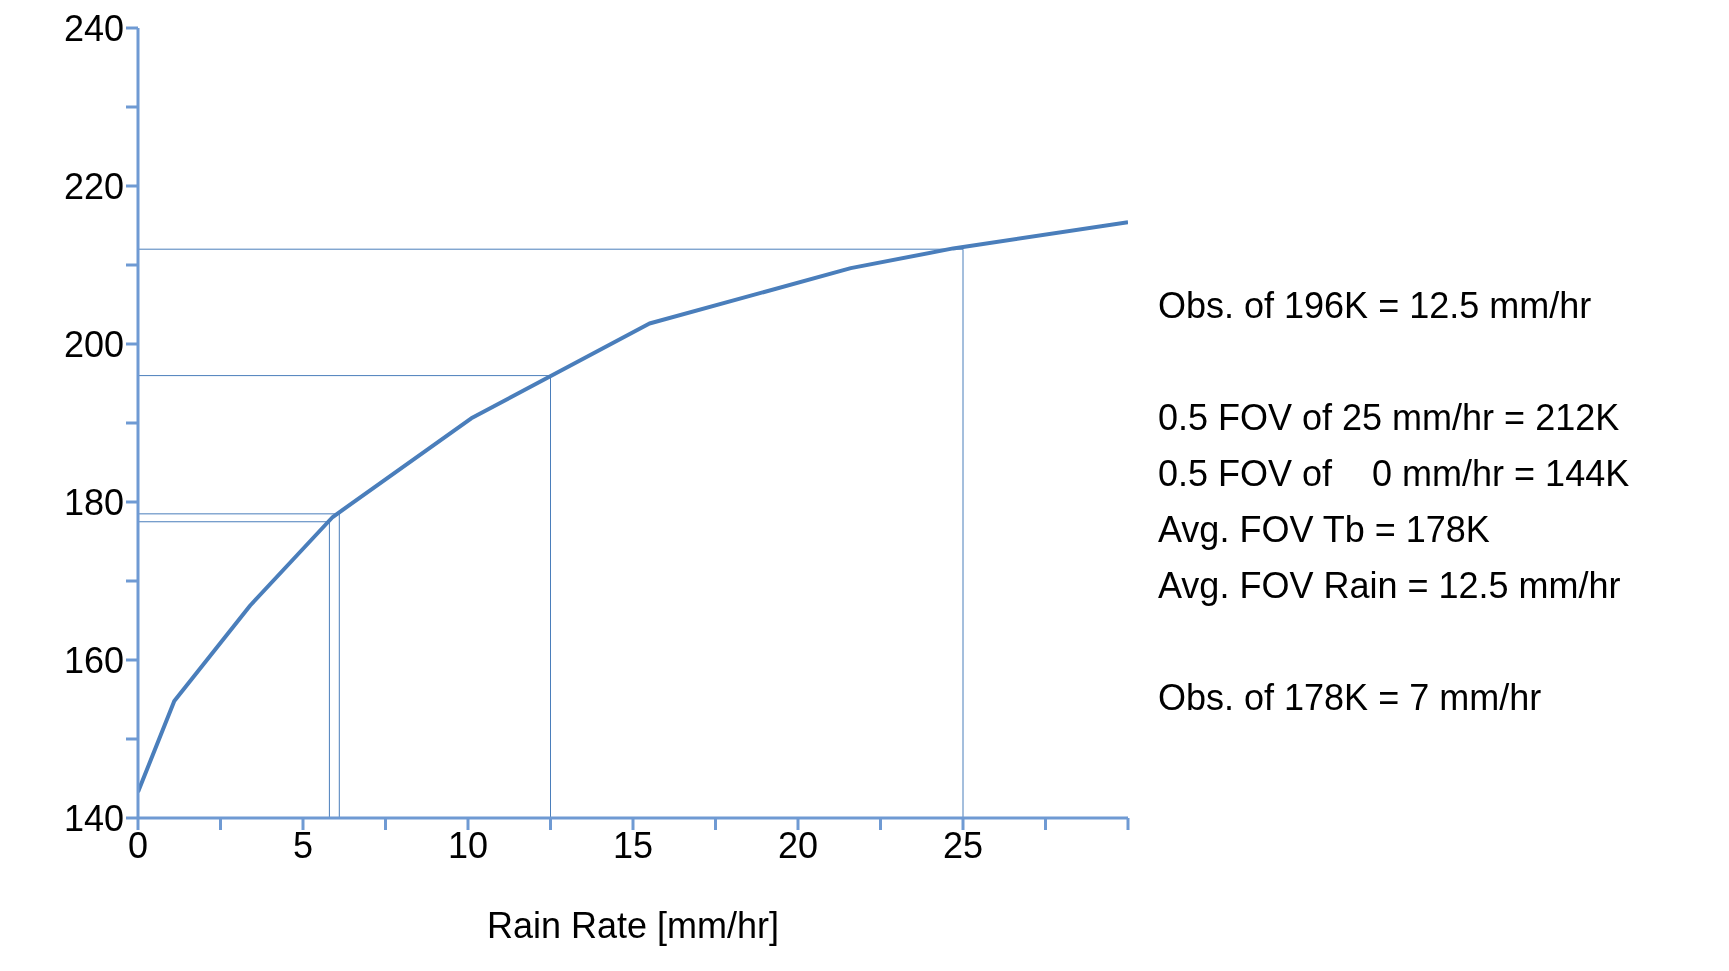 This screenshot has width=1729, height=971. What do you see at coordinates (1394, 474) in the screenshot?
I see `text: 0.5 FOV of 0 mm/hr = 144K` at bounding box center [1394, 474].